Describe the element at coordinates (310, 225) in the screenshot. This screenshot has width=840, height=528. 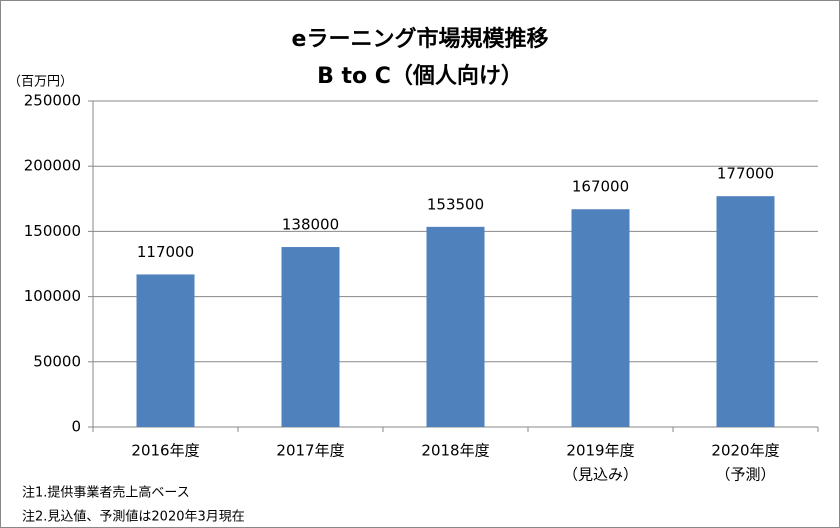
I see `value-label: 138000` at that location.